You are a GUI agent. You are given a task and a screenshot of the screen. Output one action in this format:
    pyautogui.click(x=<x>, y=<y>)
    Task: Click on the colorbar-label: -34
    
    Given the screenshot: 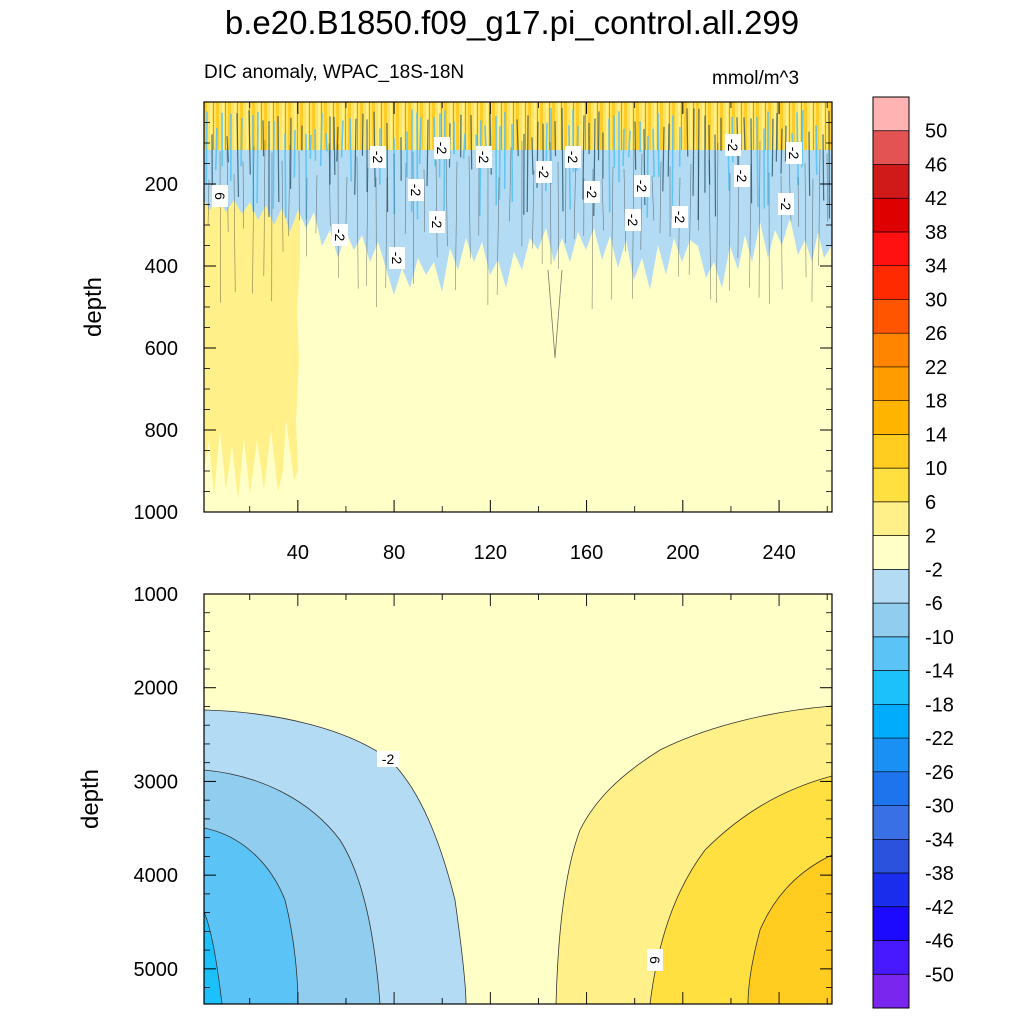 What is the action you would take?
    pyautogui.click(x=939, y=840)
    